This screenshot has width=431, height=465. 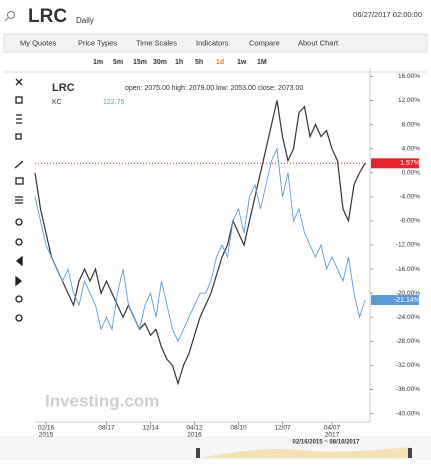 I want to click on y-tick-label: -28.00%, so click(x=408, y=341).